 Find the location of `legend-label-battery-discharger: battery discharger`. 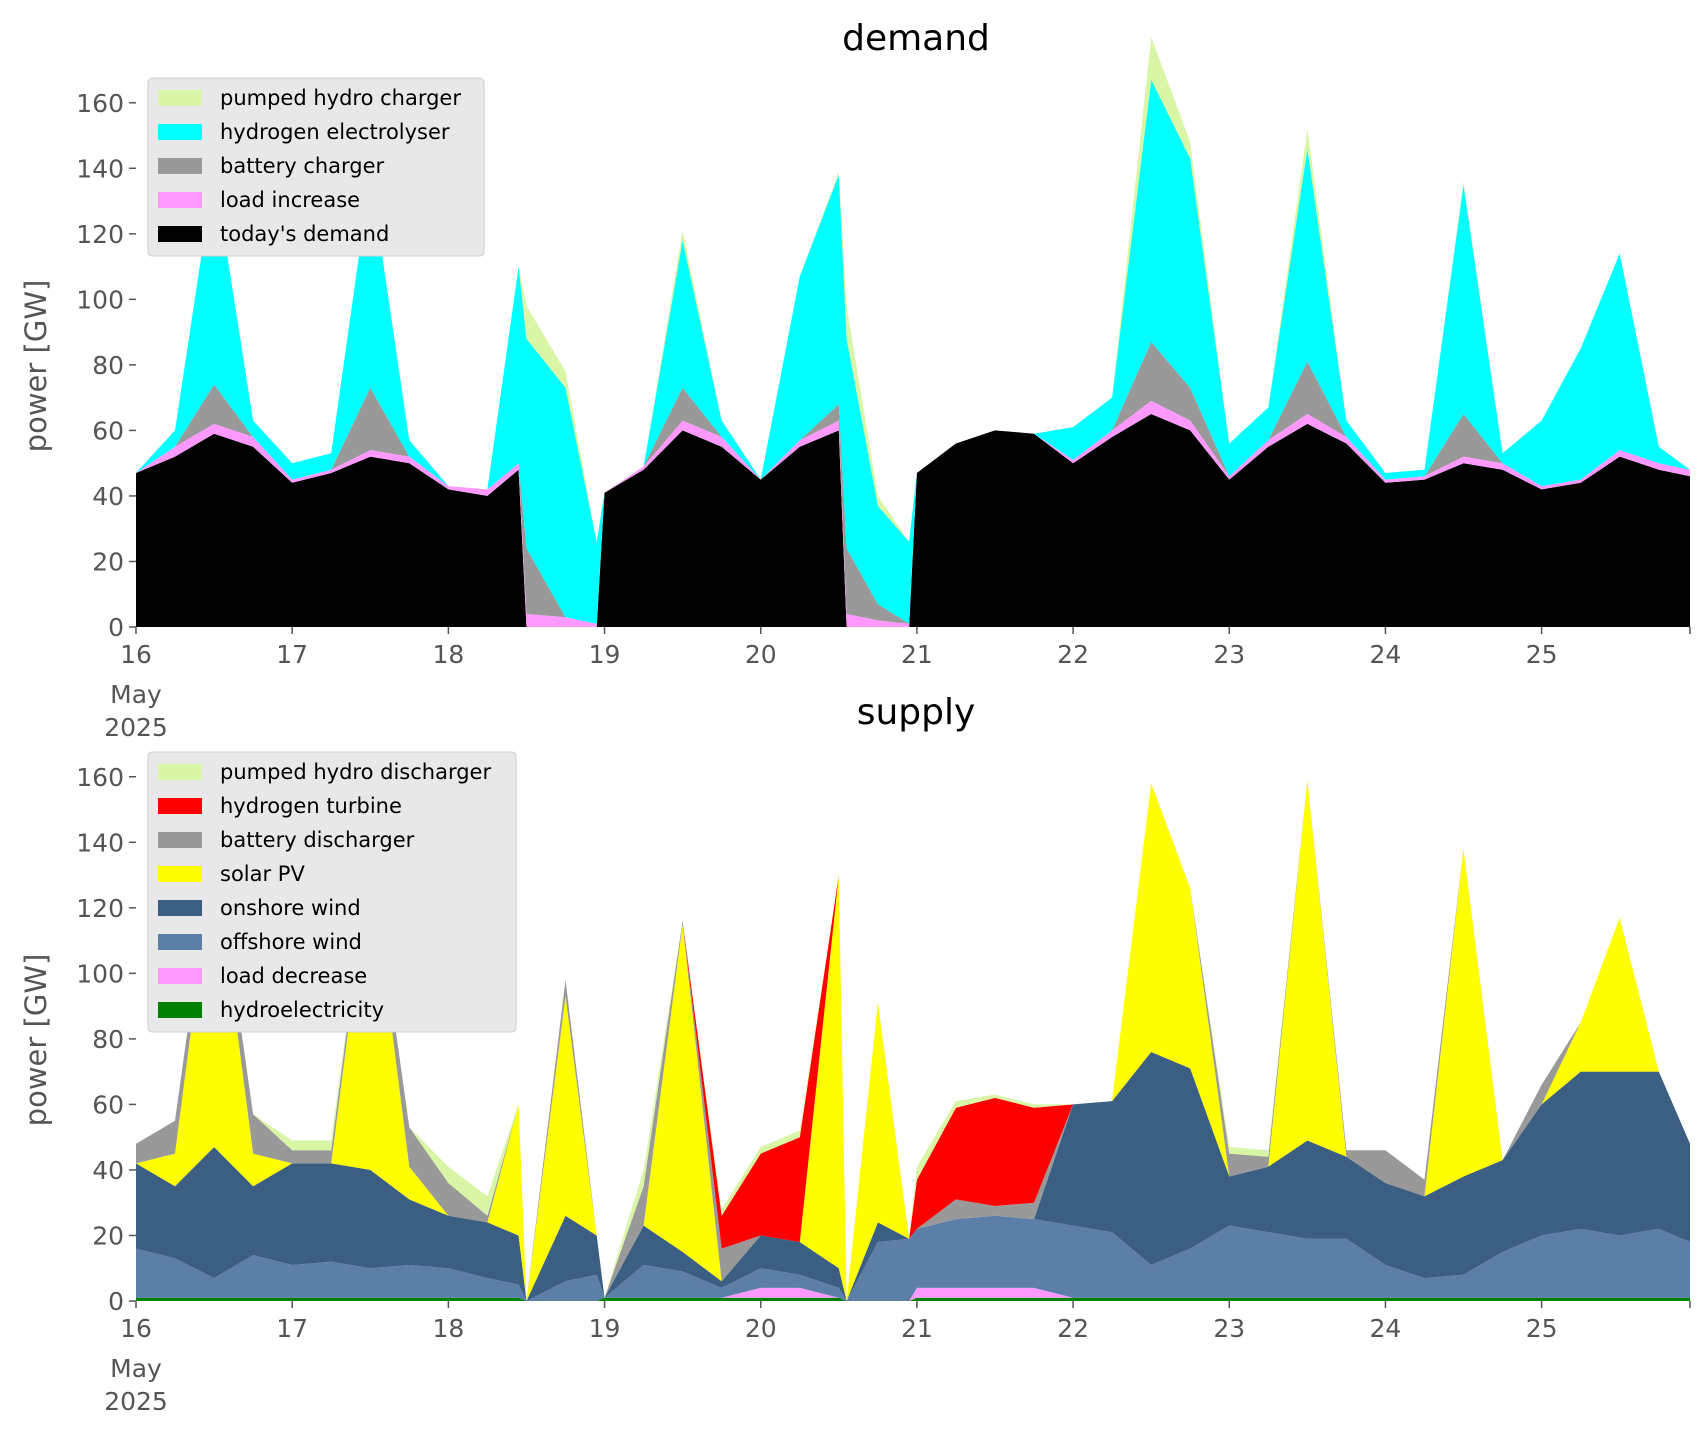

legend-label-battery-discharger: battery discharger is located at coordinates (317, 840).